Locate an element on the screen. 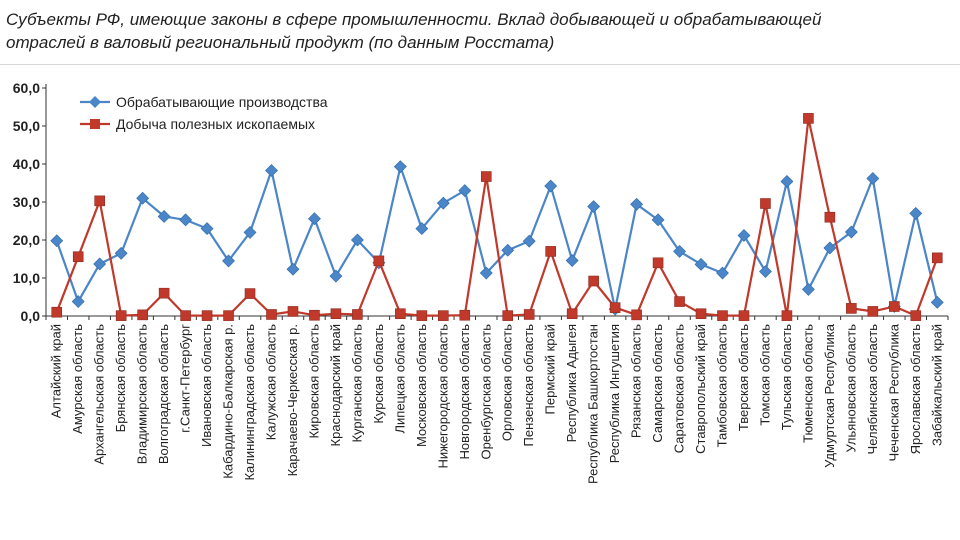  x-tick-label: Пензенская область is located at coordinates (528, 385).